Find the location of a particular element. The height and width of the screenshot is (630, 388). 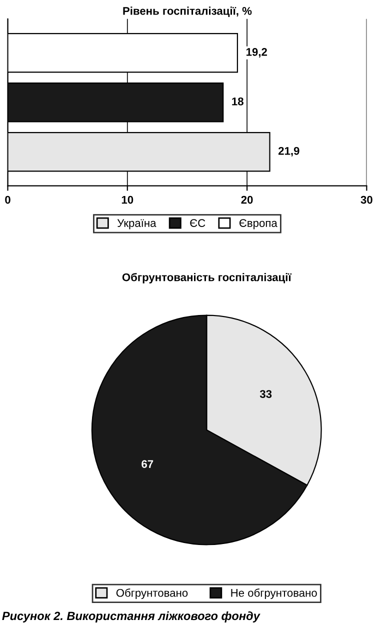

legend-label: Обгрунтовано is located at coordinates (152, 594).